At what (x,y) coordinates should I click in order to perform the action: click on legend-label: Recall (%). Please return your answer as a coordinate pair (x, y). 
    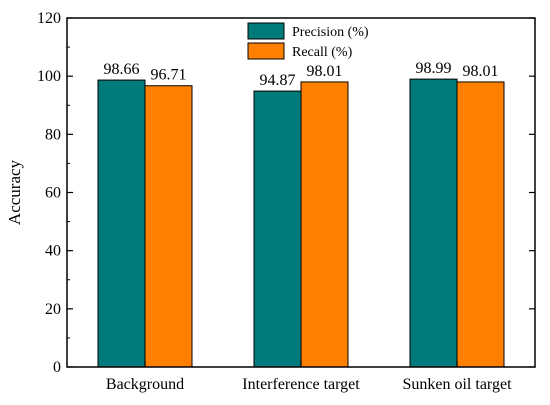
    Looking at the image, I should click on (322, 52).